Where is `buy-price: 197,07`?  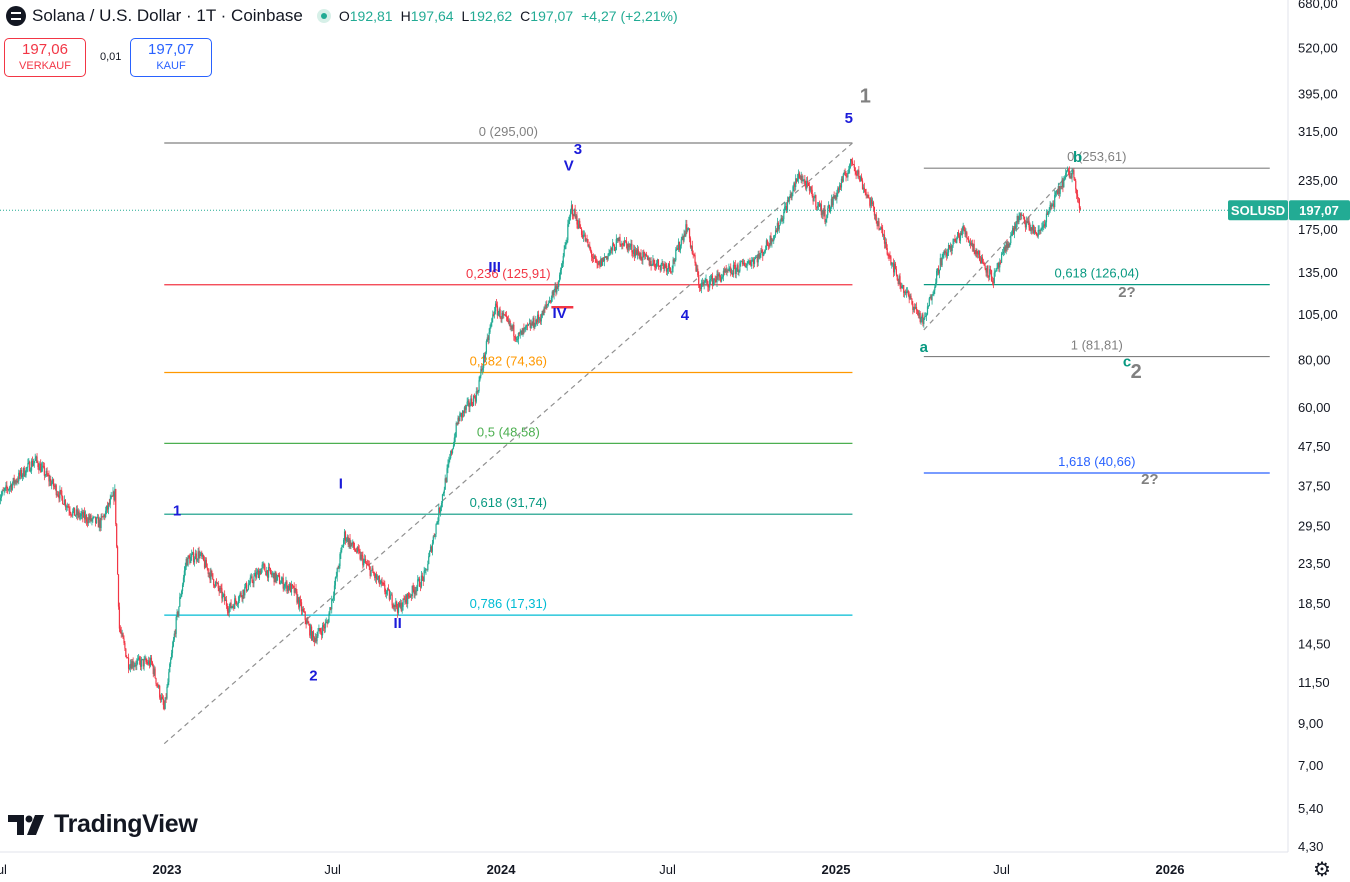 buy-price: 197,07 is located at coordinates (171, 49).